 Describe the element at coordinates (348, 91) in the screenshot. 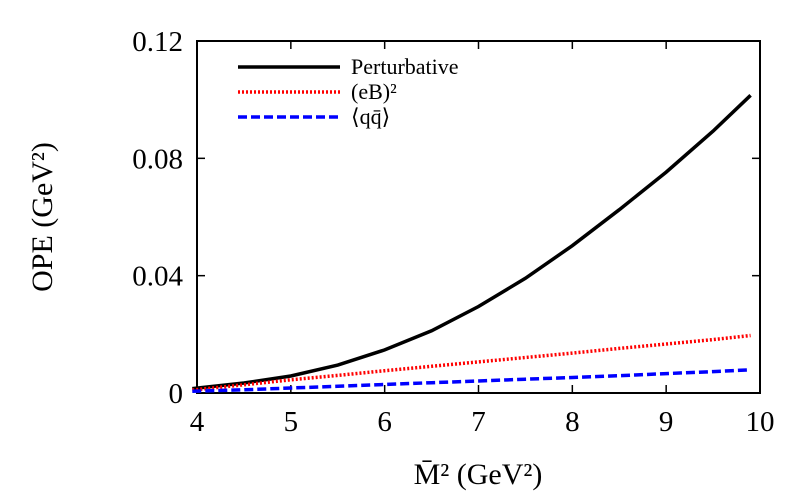

I see `legend: Perturbative(eB)²⟨qq̄⟩` at that location.